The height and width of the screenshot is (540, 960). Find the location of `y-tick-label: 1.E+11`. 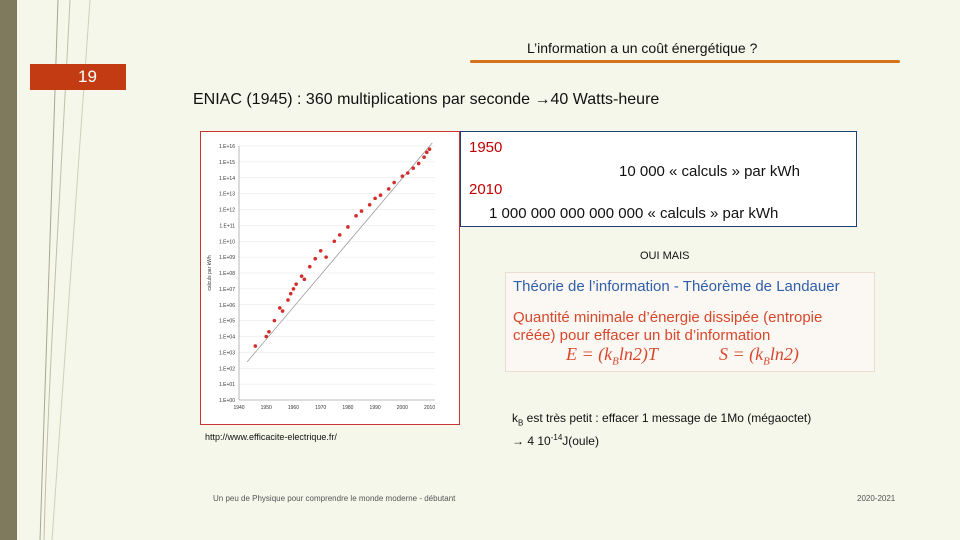

y-tick-label: 1.E+11 is located at coordinates (227, 226).